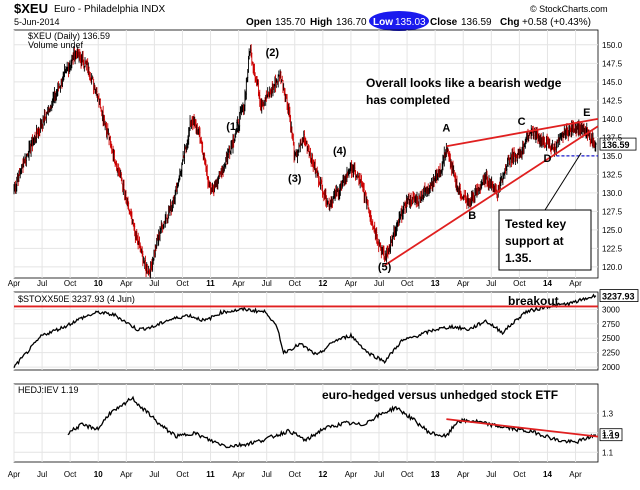 The width and height of the screenshot is (640, 490). What do you see at coordinates (611, 324) in the screenshot?
I see `y-tick-label: 2750` at bounding box center [611, 324].